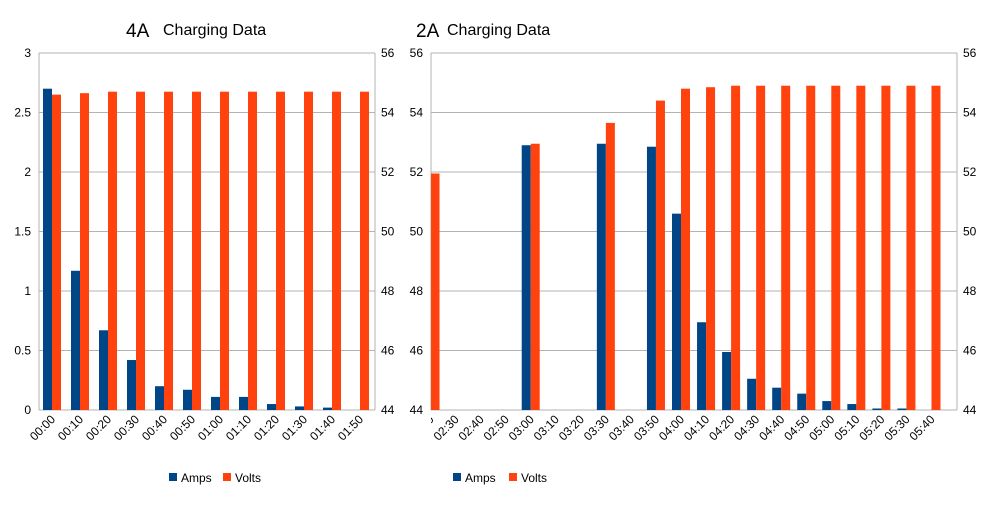 The image size is (1001, 512). Describe the element at coordinates (871, 427) in the screenshot. I see `x-tick-label: 05:20` at that location.